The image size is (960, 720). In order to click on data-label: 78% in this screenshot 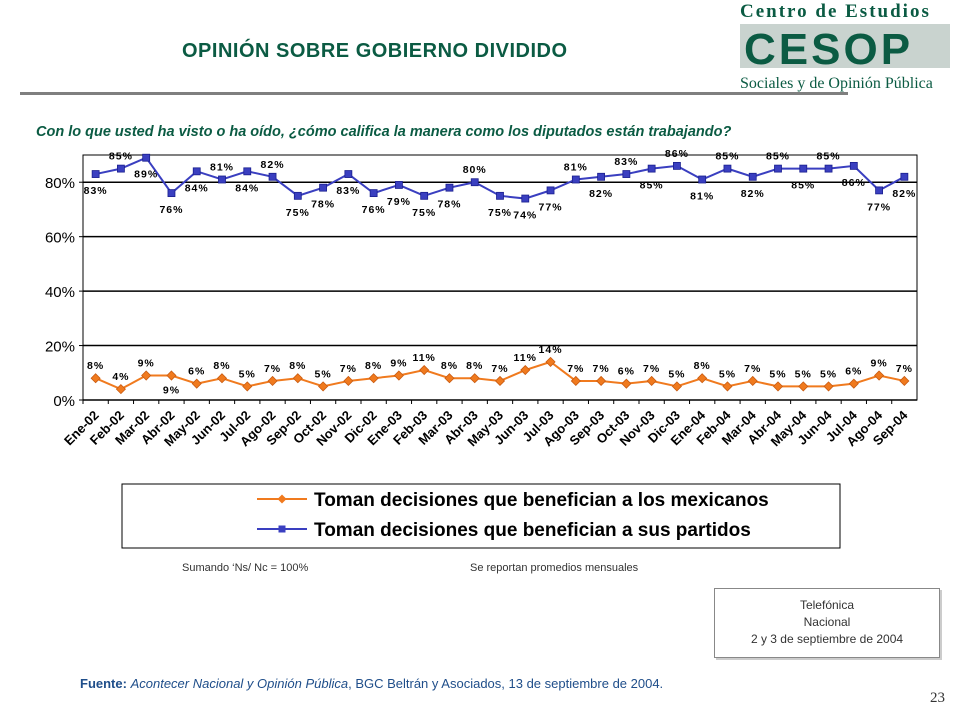, I will do `click(449, 205)`.